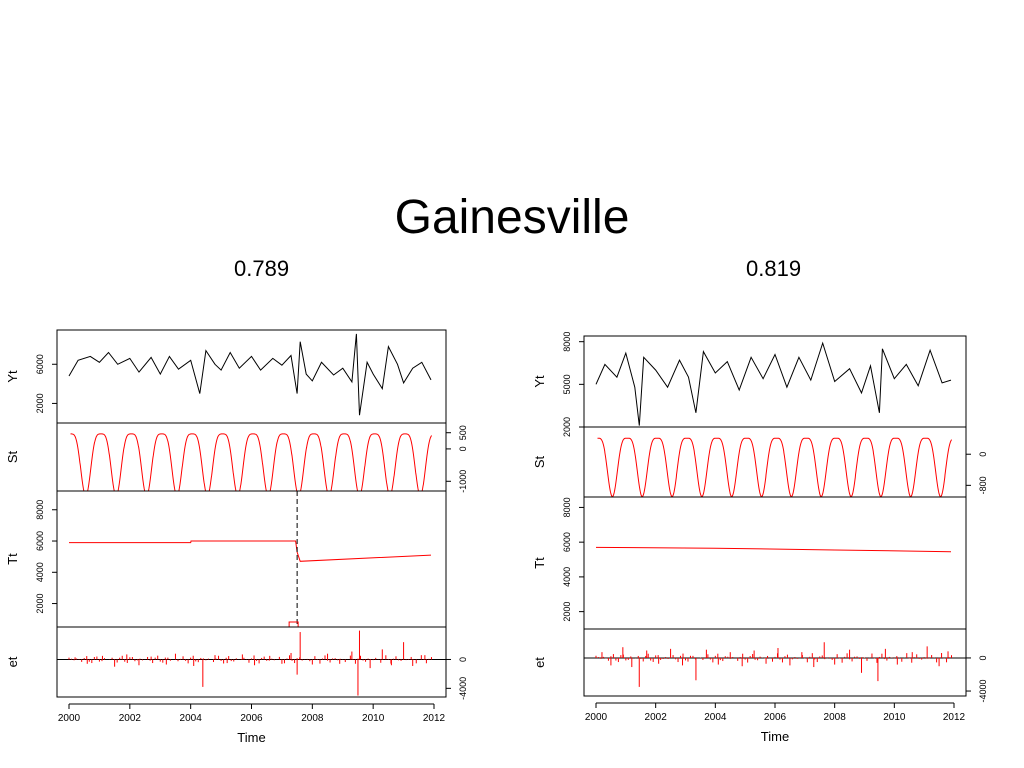 The height and width of the screenshot is (768, 1024). What do you see at coordinates (567, 384) in the screenshot?
I see `y-tick-label: 5000` at bounding box center [567, 384].